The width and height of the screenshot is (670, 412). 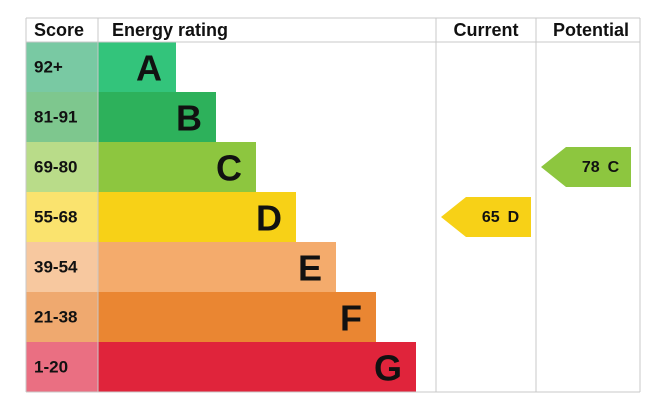 What do you see at coordinates (491, 217) in the screenshot?
I see `current-value: 65` at bounding box center [491, 217].